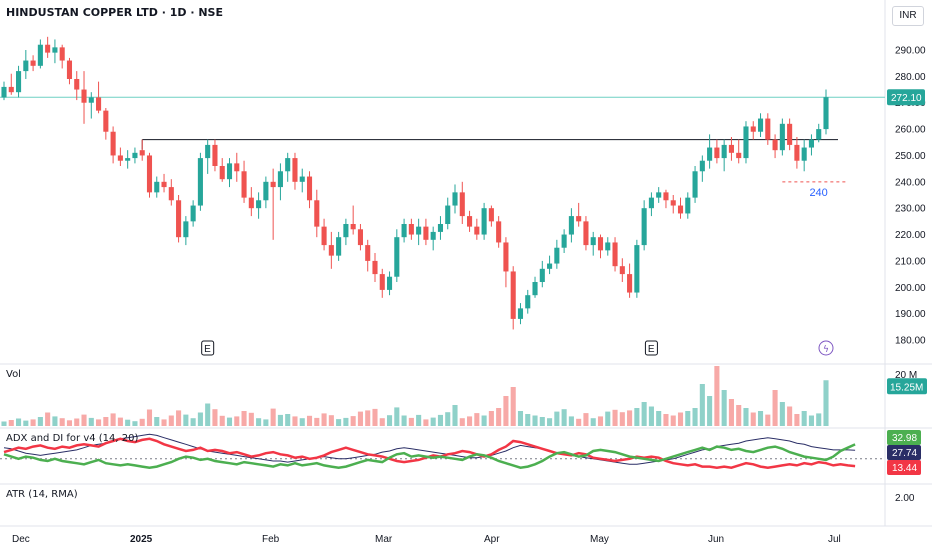 The height and width of the screenshot is (550, 932). What do you see at coordinates (716, 539) in the screenshot?
I see `x-tick-label: Jun` at bounding box center [716, 539].